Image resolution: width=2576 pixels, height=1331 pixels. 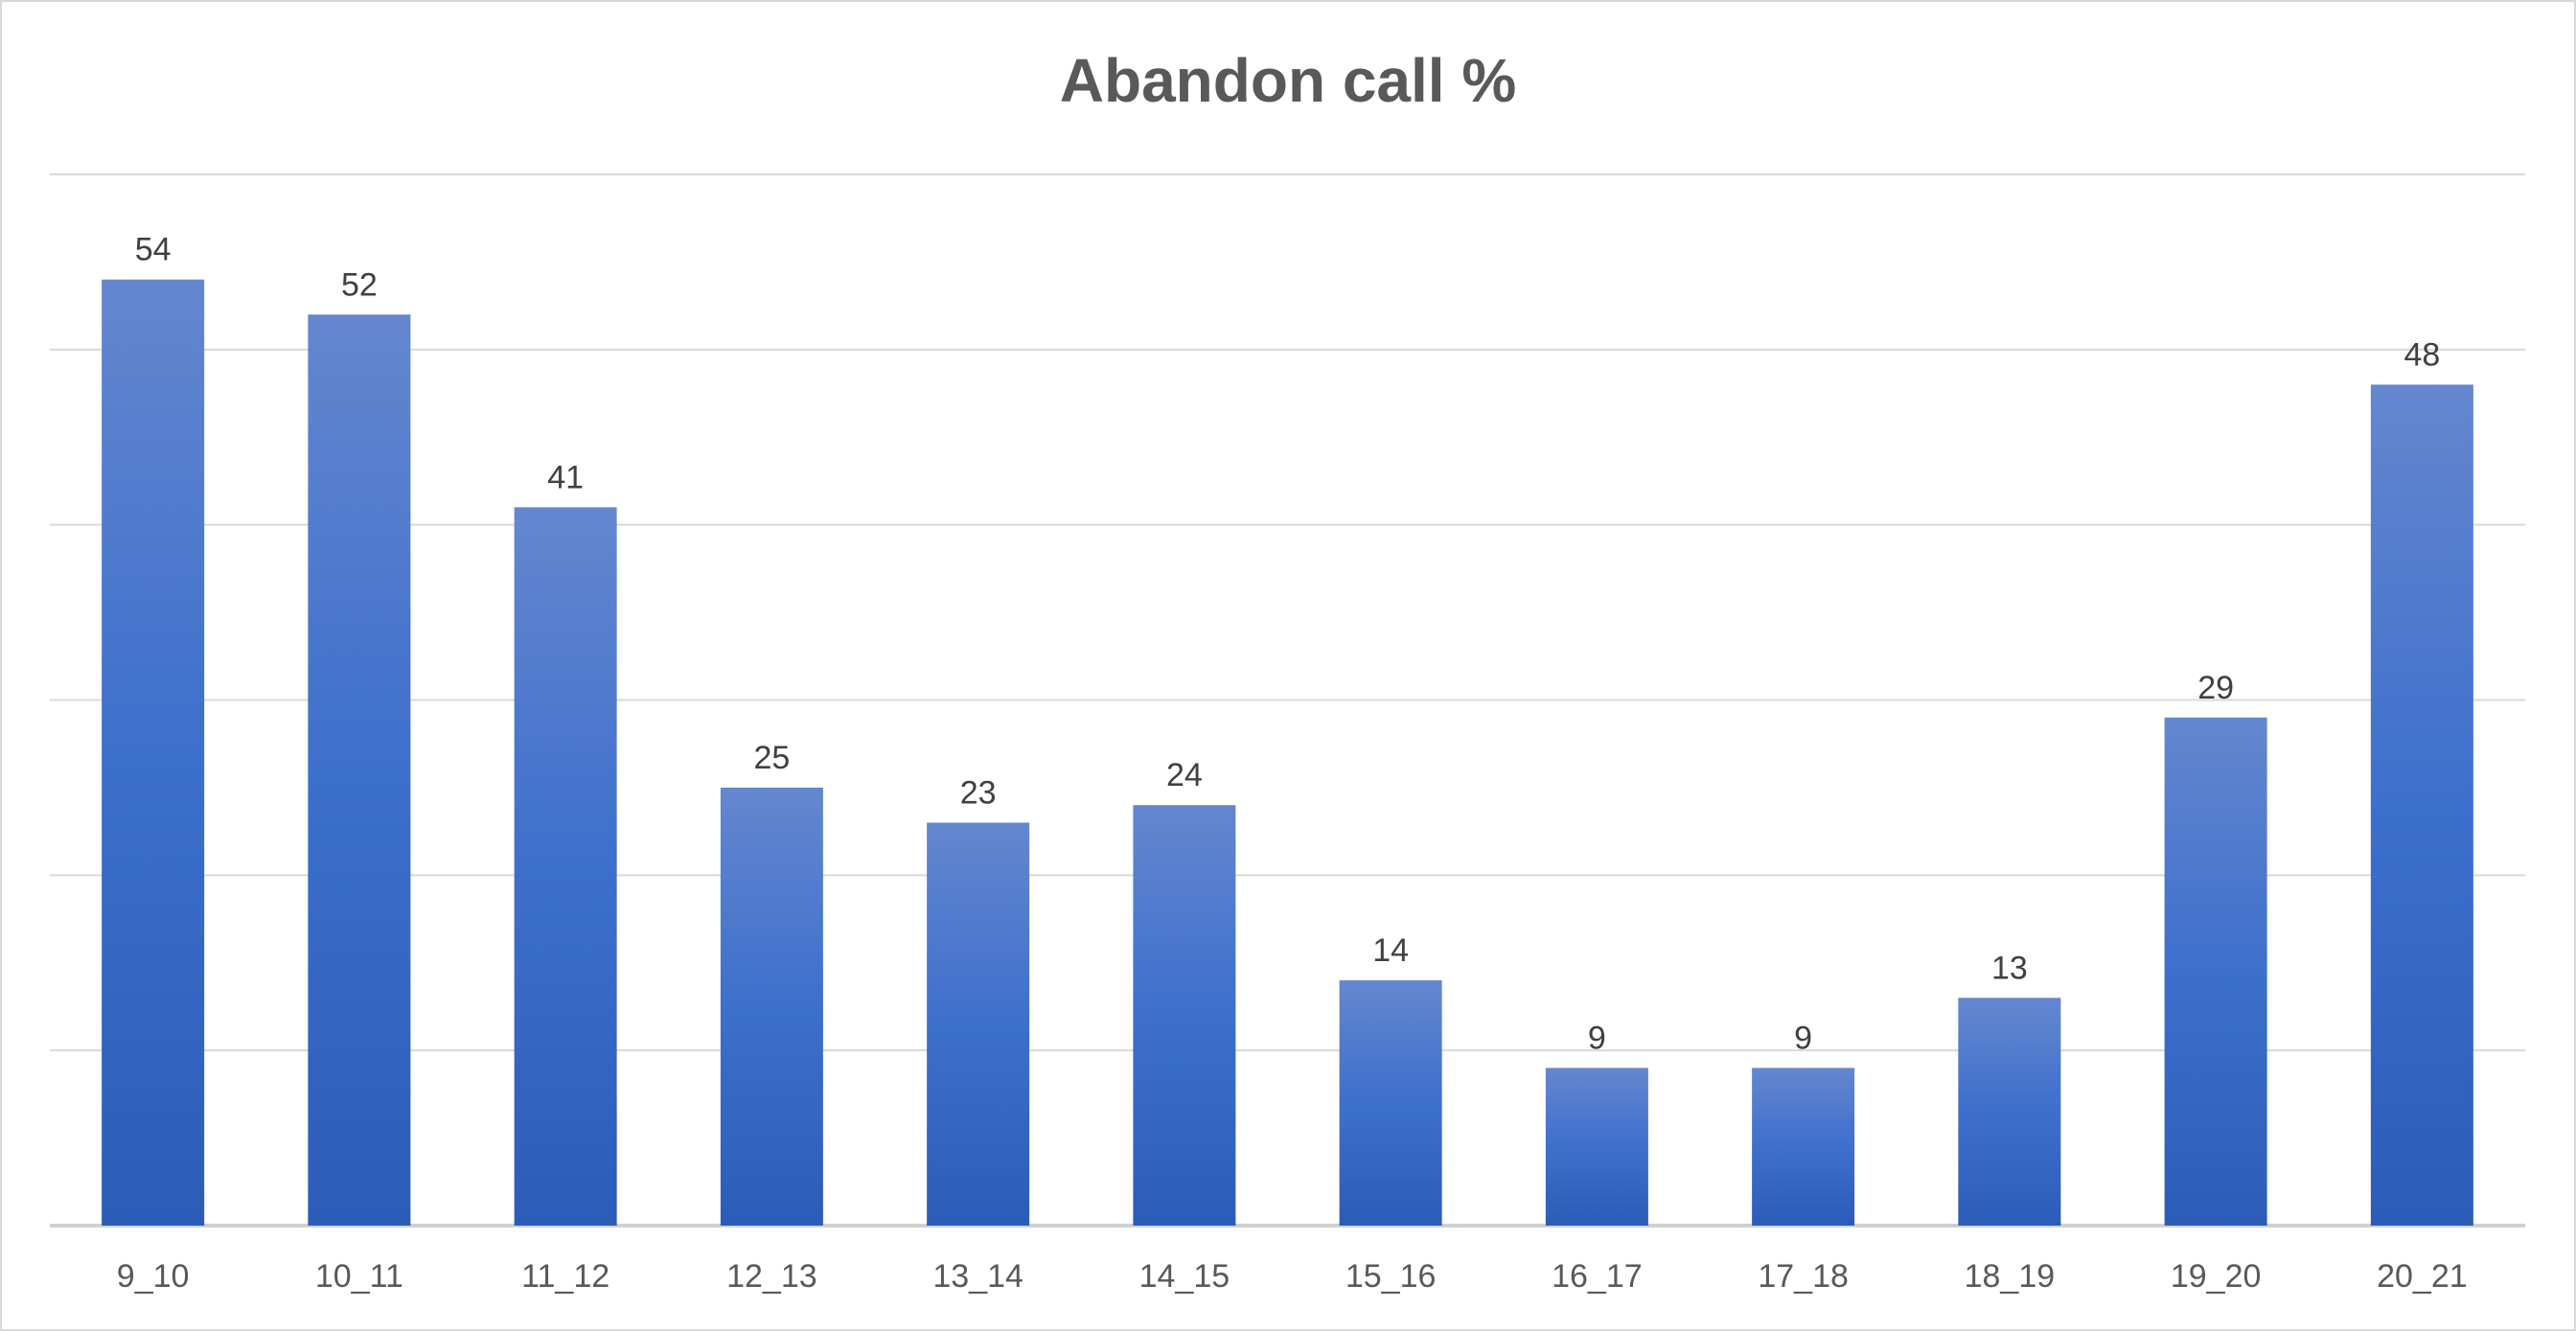 I want to click on data-label-18_19: 13, so click(x=2009, y=968).